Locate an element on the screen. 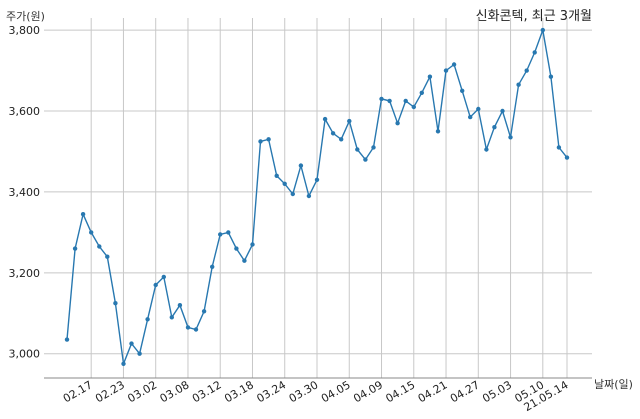 This screenshot has height=419, width=640. y-tick-label: 3,600 is located at coordinates (25, 111).